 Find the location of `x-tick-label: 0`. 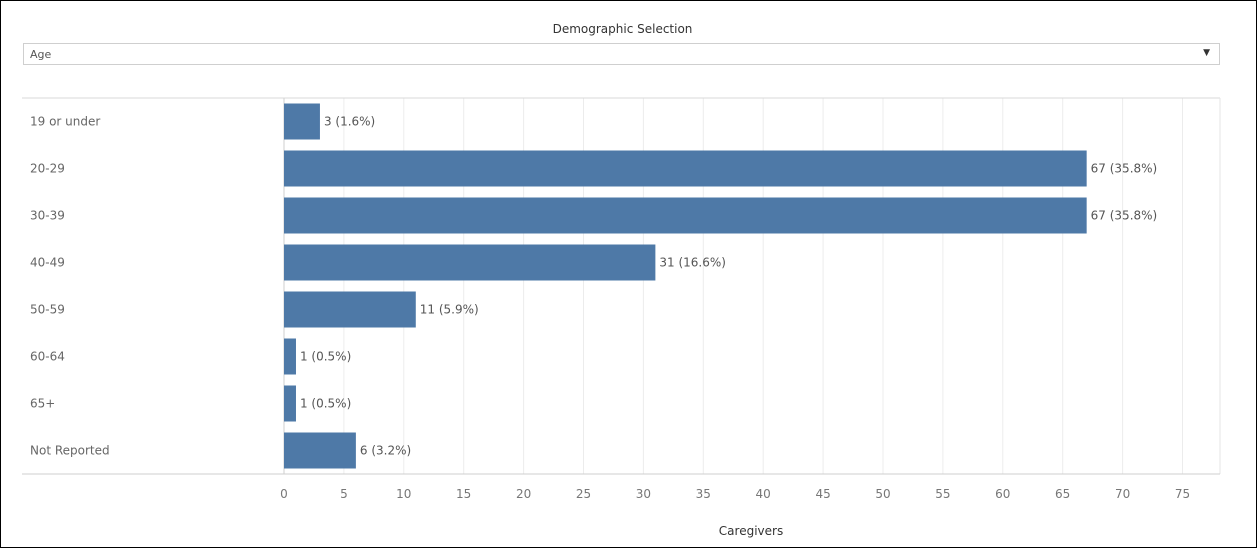

x-tick-label: 0 is located at coordinates (284, 494).